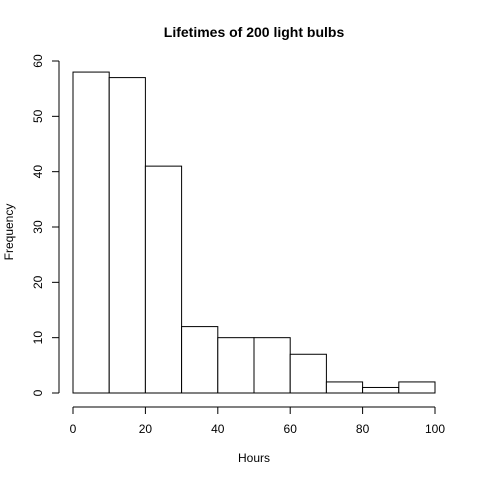 The height and width of the screenshot is (480, 480). Describe the element at coordinates (291, 429) in the screenshot. I see `x-tick-label: 60` at that location.